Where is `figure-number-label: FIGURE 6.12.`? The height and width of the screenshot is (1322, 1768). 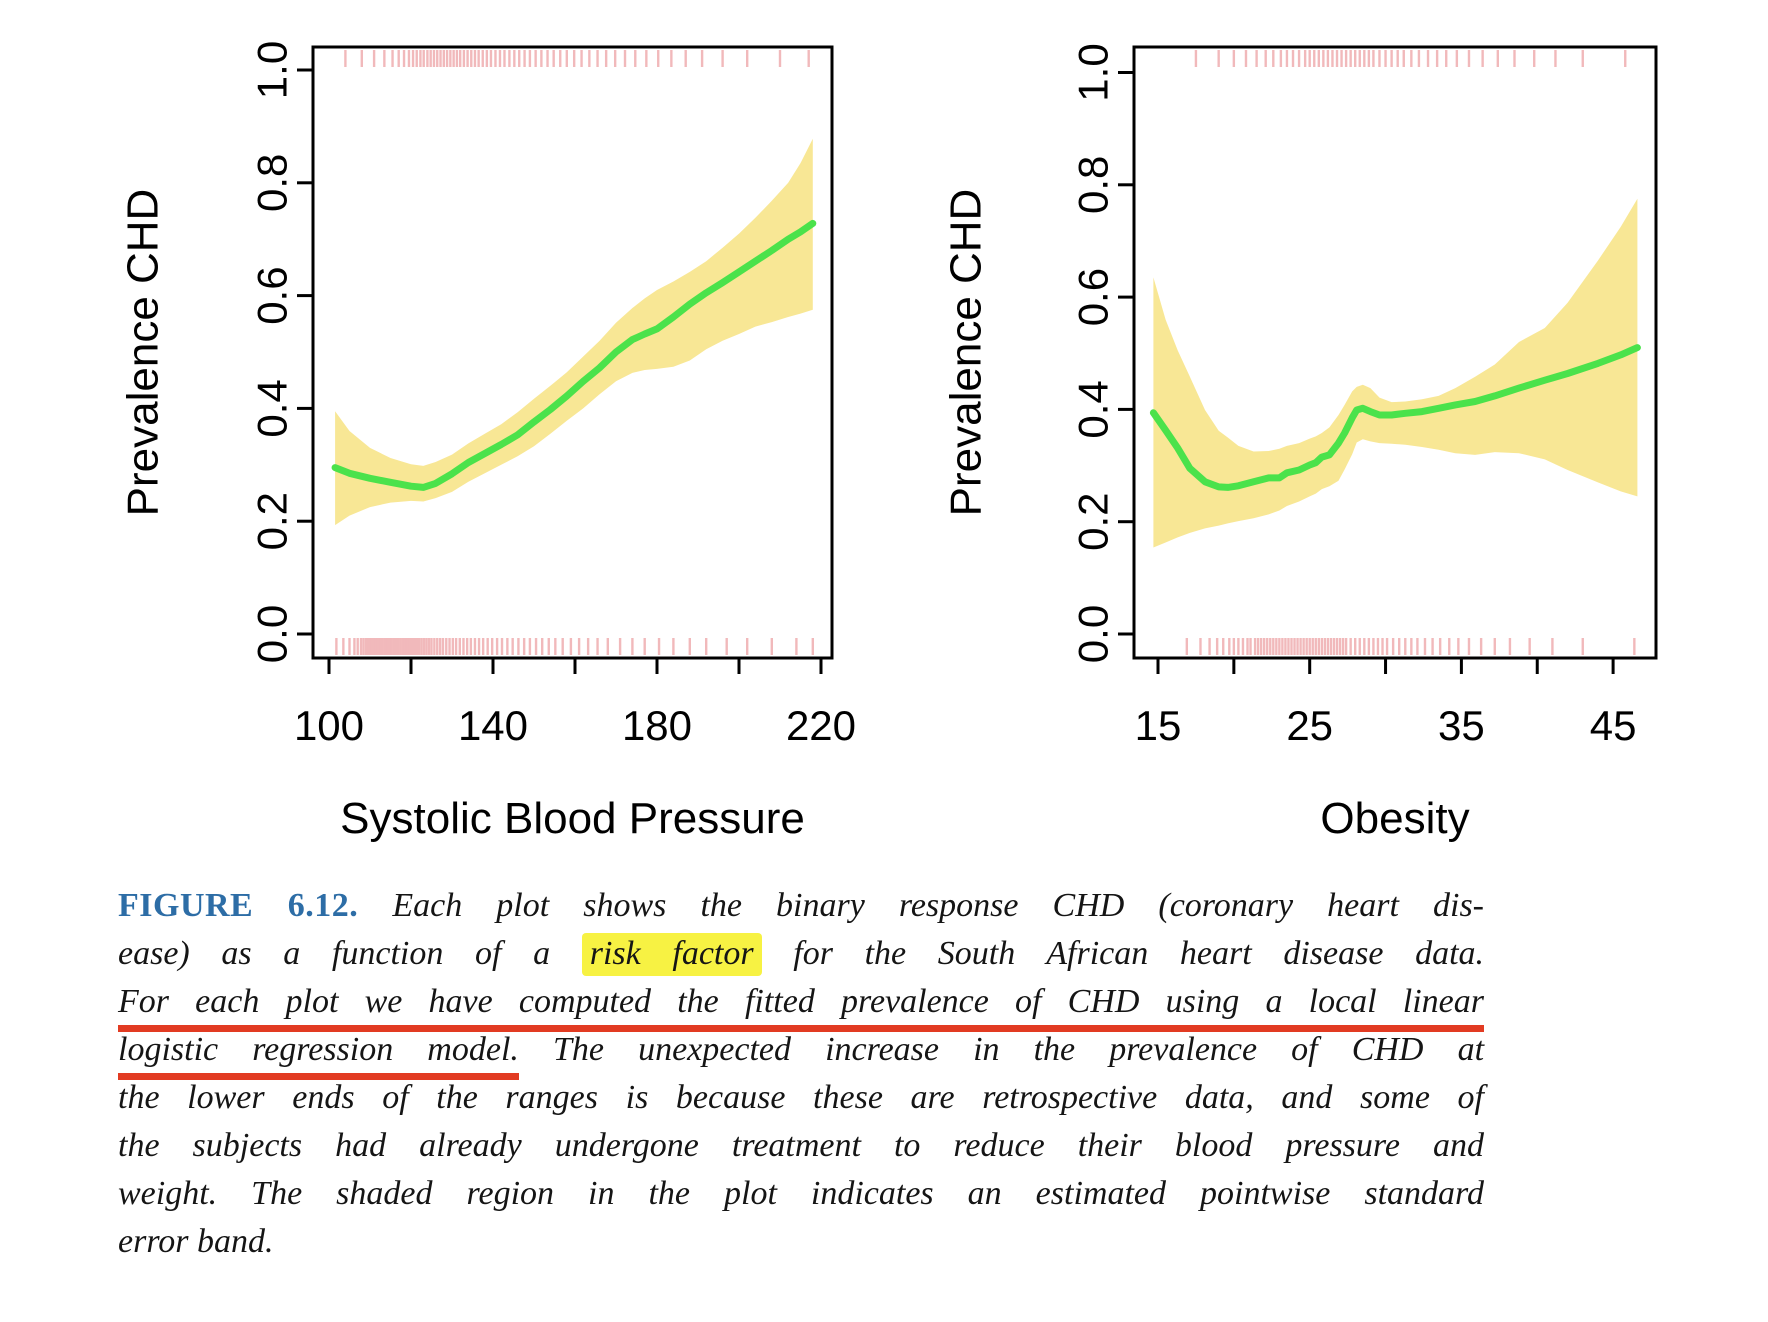 figure-number-label: FIGURE 6.12. is located at coordinates (238, 905).